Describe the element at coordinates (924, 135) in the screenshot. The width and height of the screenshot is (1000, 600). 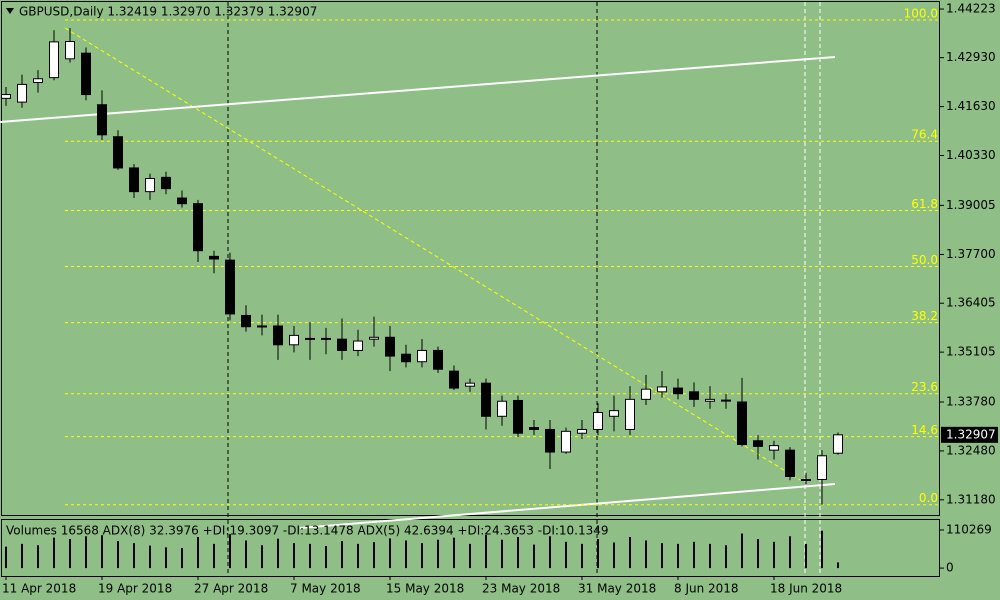
I see `fib-label: 76.4` at that location.